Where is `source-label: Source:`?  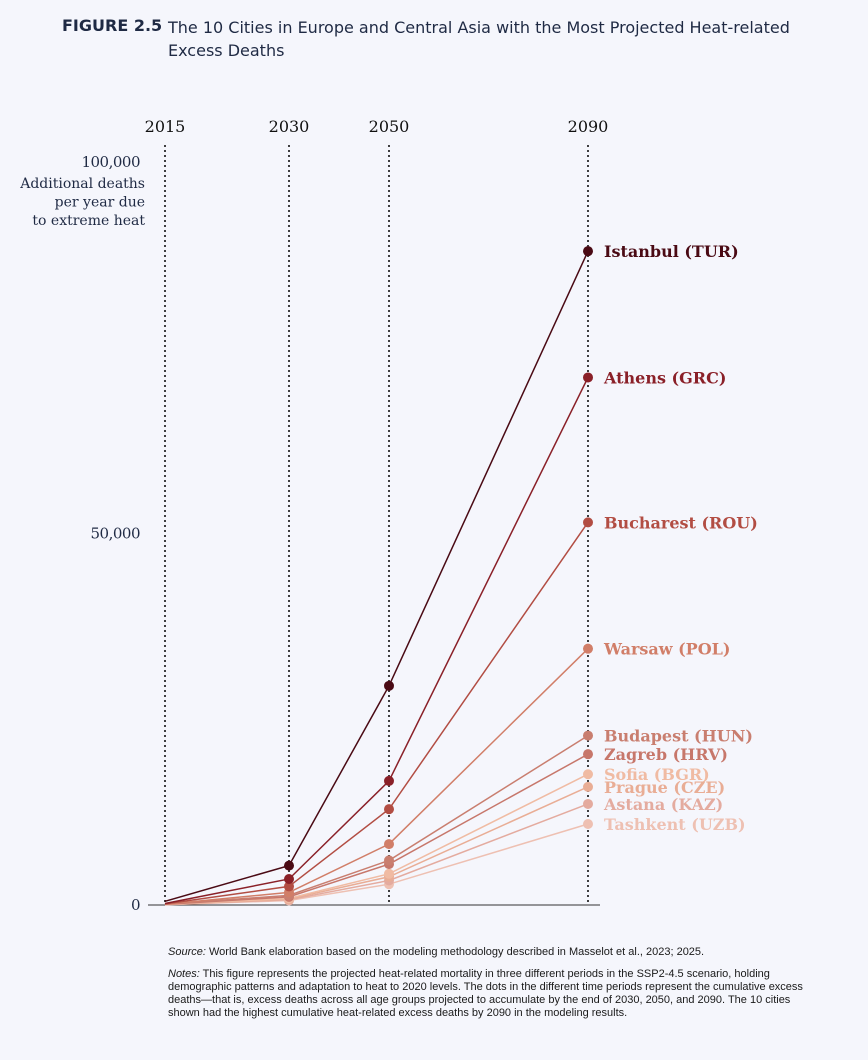
source-label: Source: is located at coordinates (187, 952).